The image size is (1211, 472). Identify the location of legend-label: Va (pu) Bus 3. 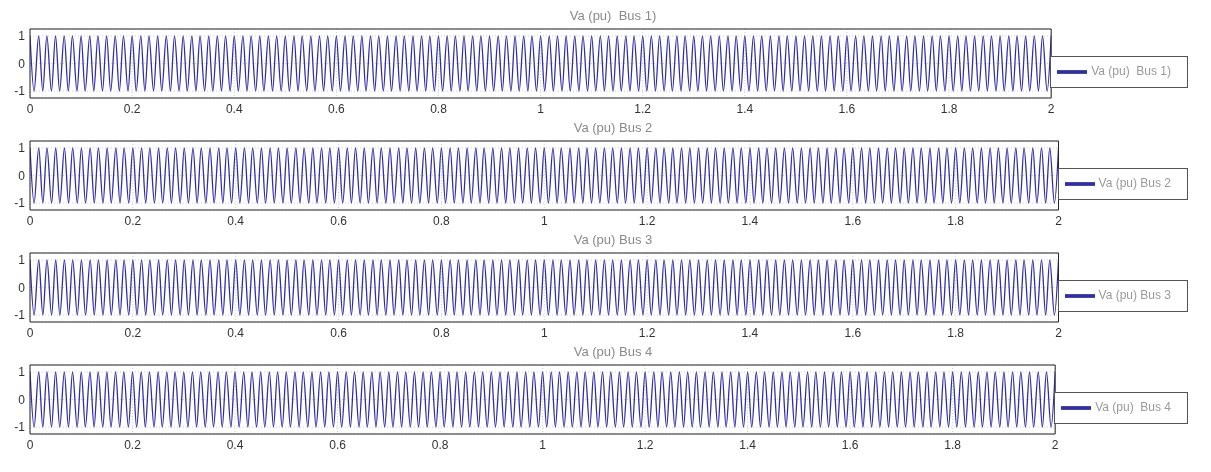
(1134, 295).